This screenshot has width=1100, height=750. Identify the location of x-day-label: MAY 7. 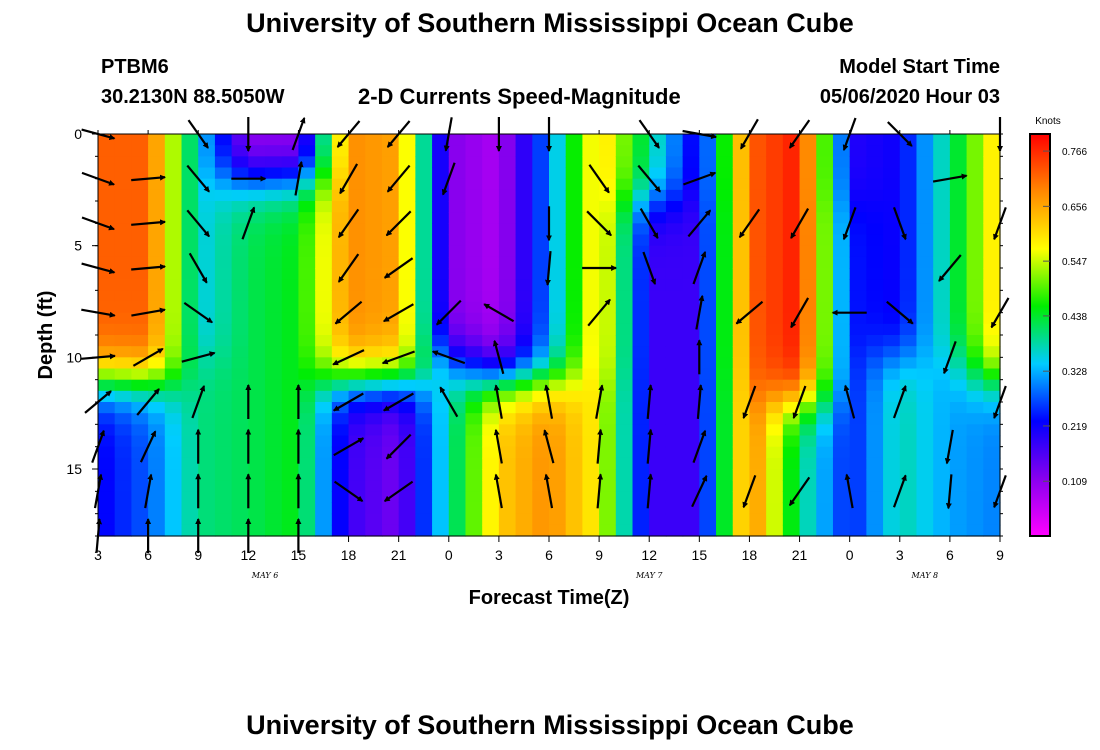
(649, 575).